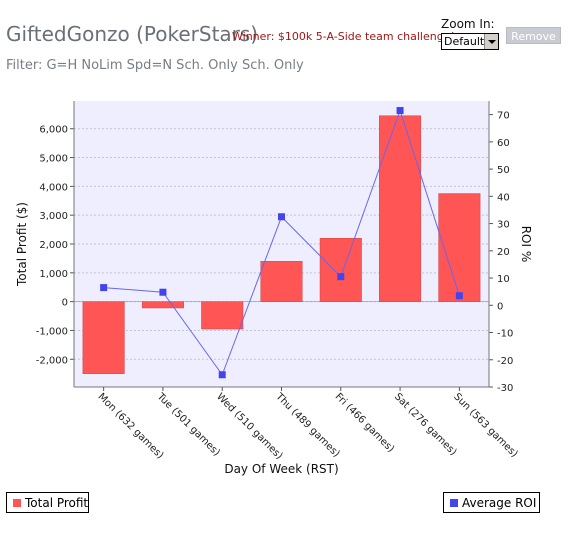 The width and height of the screenshot is (574, 541). Describe the element at coordinates (53, 274) in the screenshot. I see `y-tick-label: 1,000` at that location.